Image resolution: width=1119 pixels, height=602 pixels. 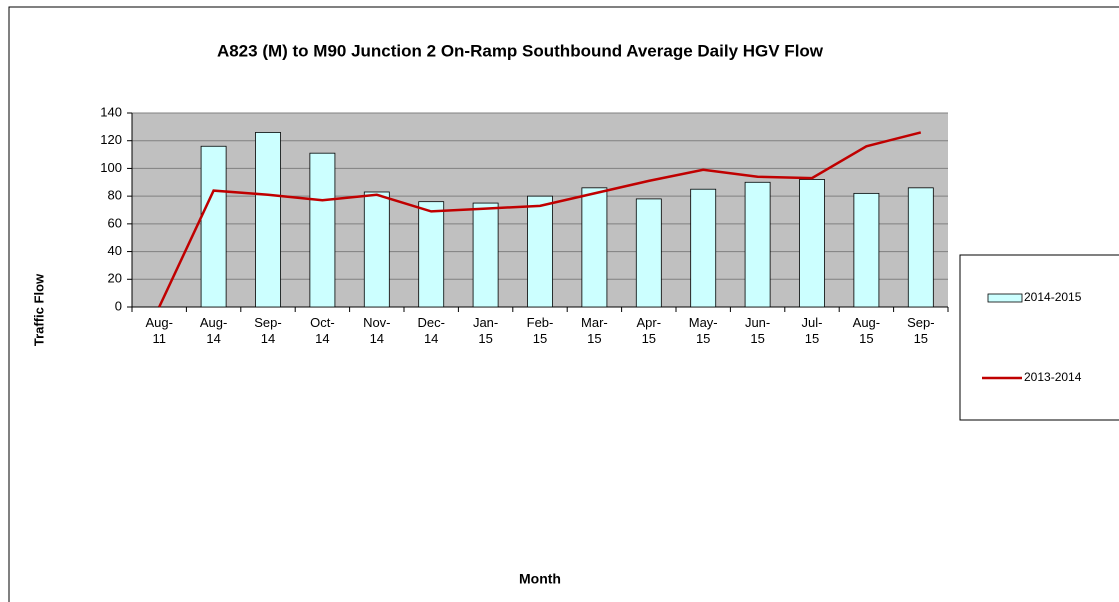 What do you see at coordinates (115, 250) in the screenshot?
I see `y-tick-label: 40` at bounding box center [115, 250].